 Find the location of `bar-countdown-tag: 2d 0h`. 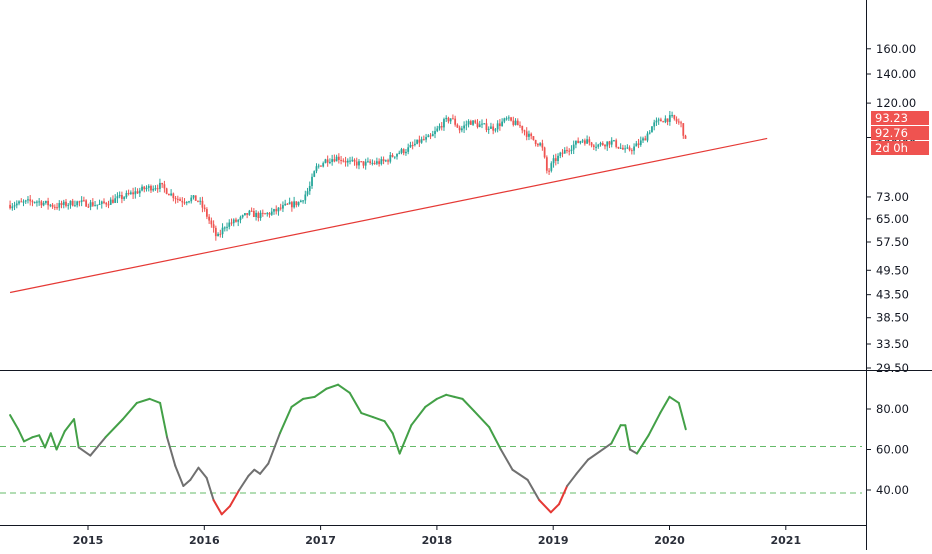

bar-countdown-tag: 2d 0h is located at coordinates (900, 148).